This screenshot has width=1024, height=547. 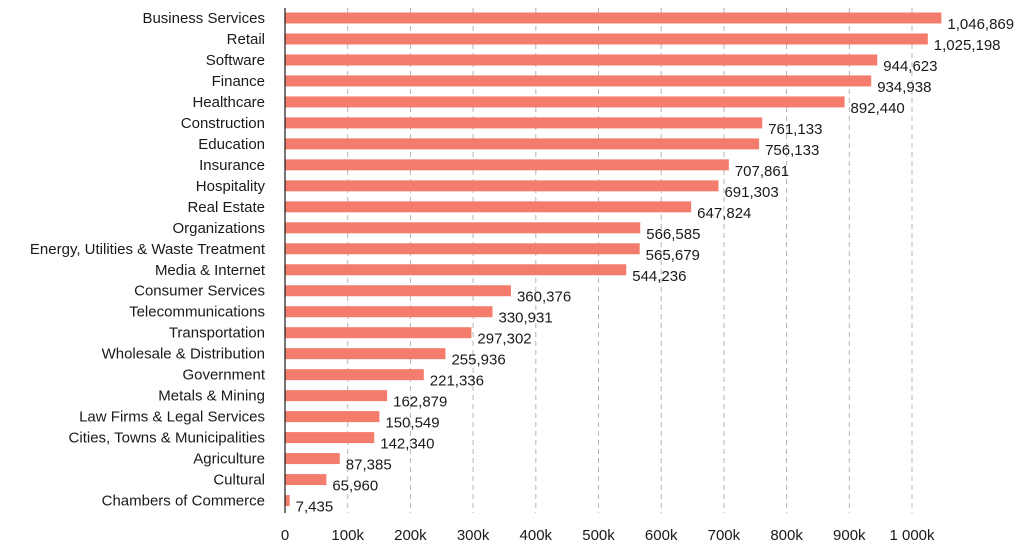 What do you see at coordinates (246, 39) in the screenshot?
I see `category-label: Retail` at bounding box center [246, 39].